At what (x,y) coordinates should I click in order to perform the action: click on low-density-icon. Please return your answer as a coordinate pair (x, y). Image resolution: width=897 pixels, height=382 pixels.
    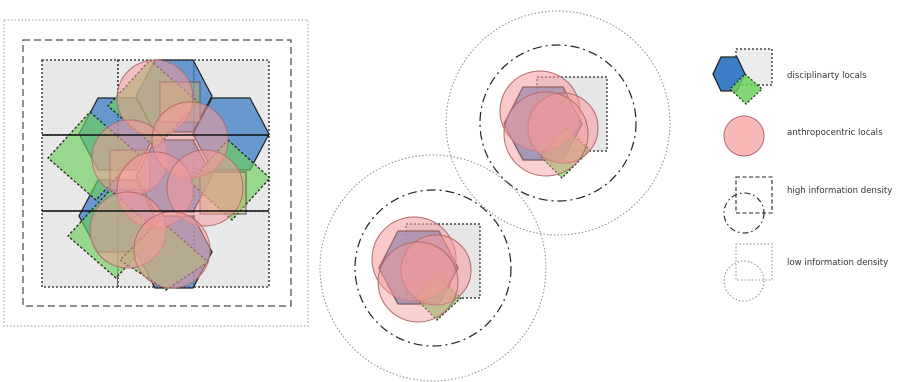
    Looking at the image, I should click on (748, 272).